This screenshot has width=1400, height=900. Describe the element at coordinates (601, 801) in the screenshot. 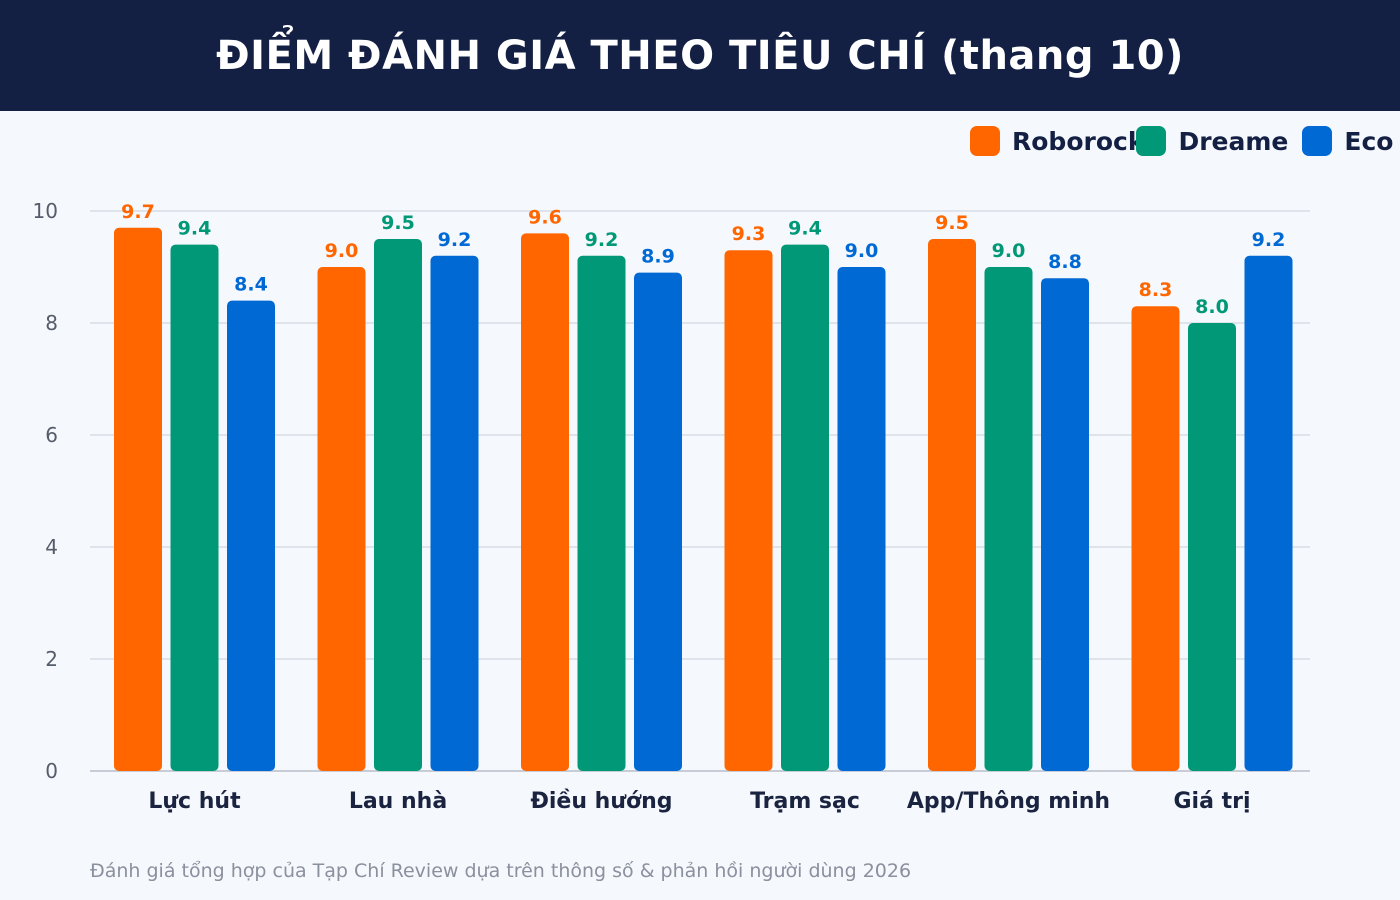

I see `x-category-label-2: Điều hướng` at that location.